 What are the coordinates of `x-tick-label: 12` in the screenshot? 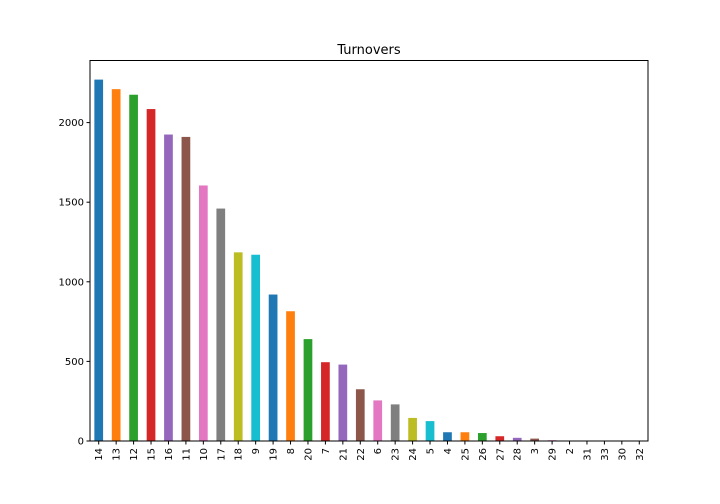 It's located at (134, 454).